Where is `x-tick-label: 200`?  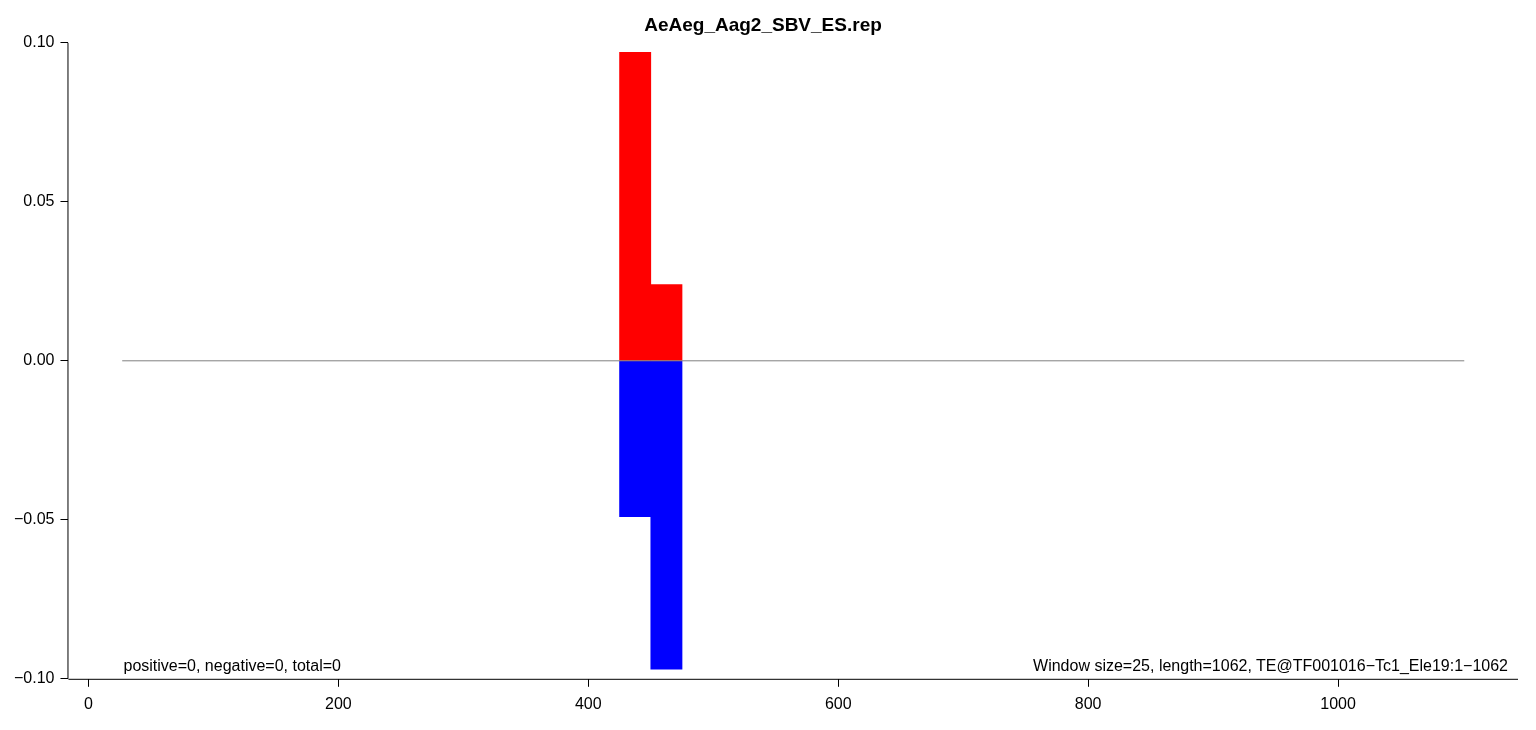
x-tick-label: 200 is located at coordinates (338, 703).